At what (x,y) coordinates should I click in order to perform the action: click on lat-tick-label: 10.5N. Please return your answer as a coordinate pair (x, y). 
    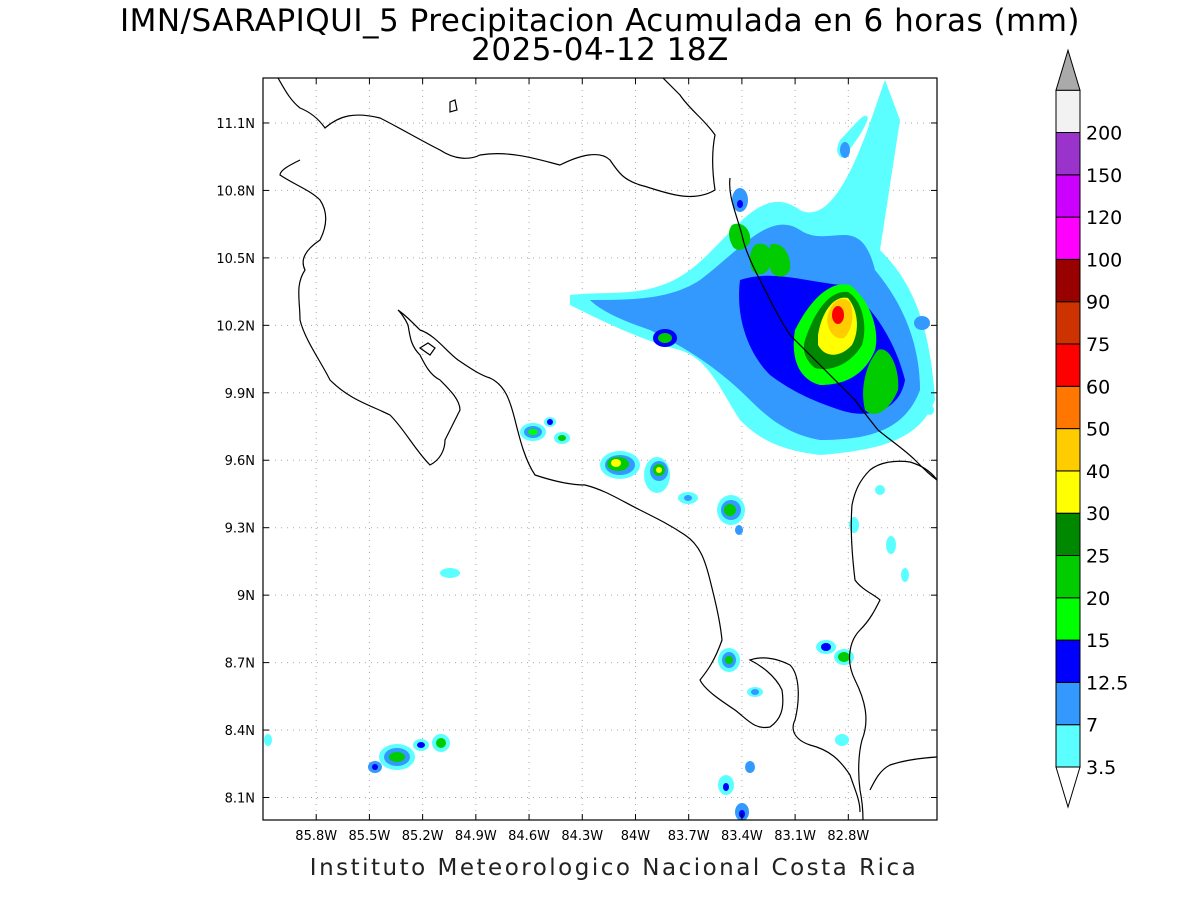
    Looking at the image, I should click on (235, 259).